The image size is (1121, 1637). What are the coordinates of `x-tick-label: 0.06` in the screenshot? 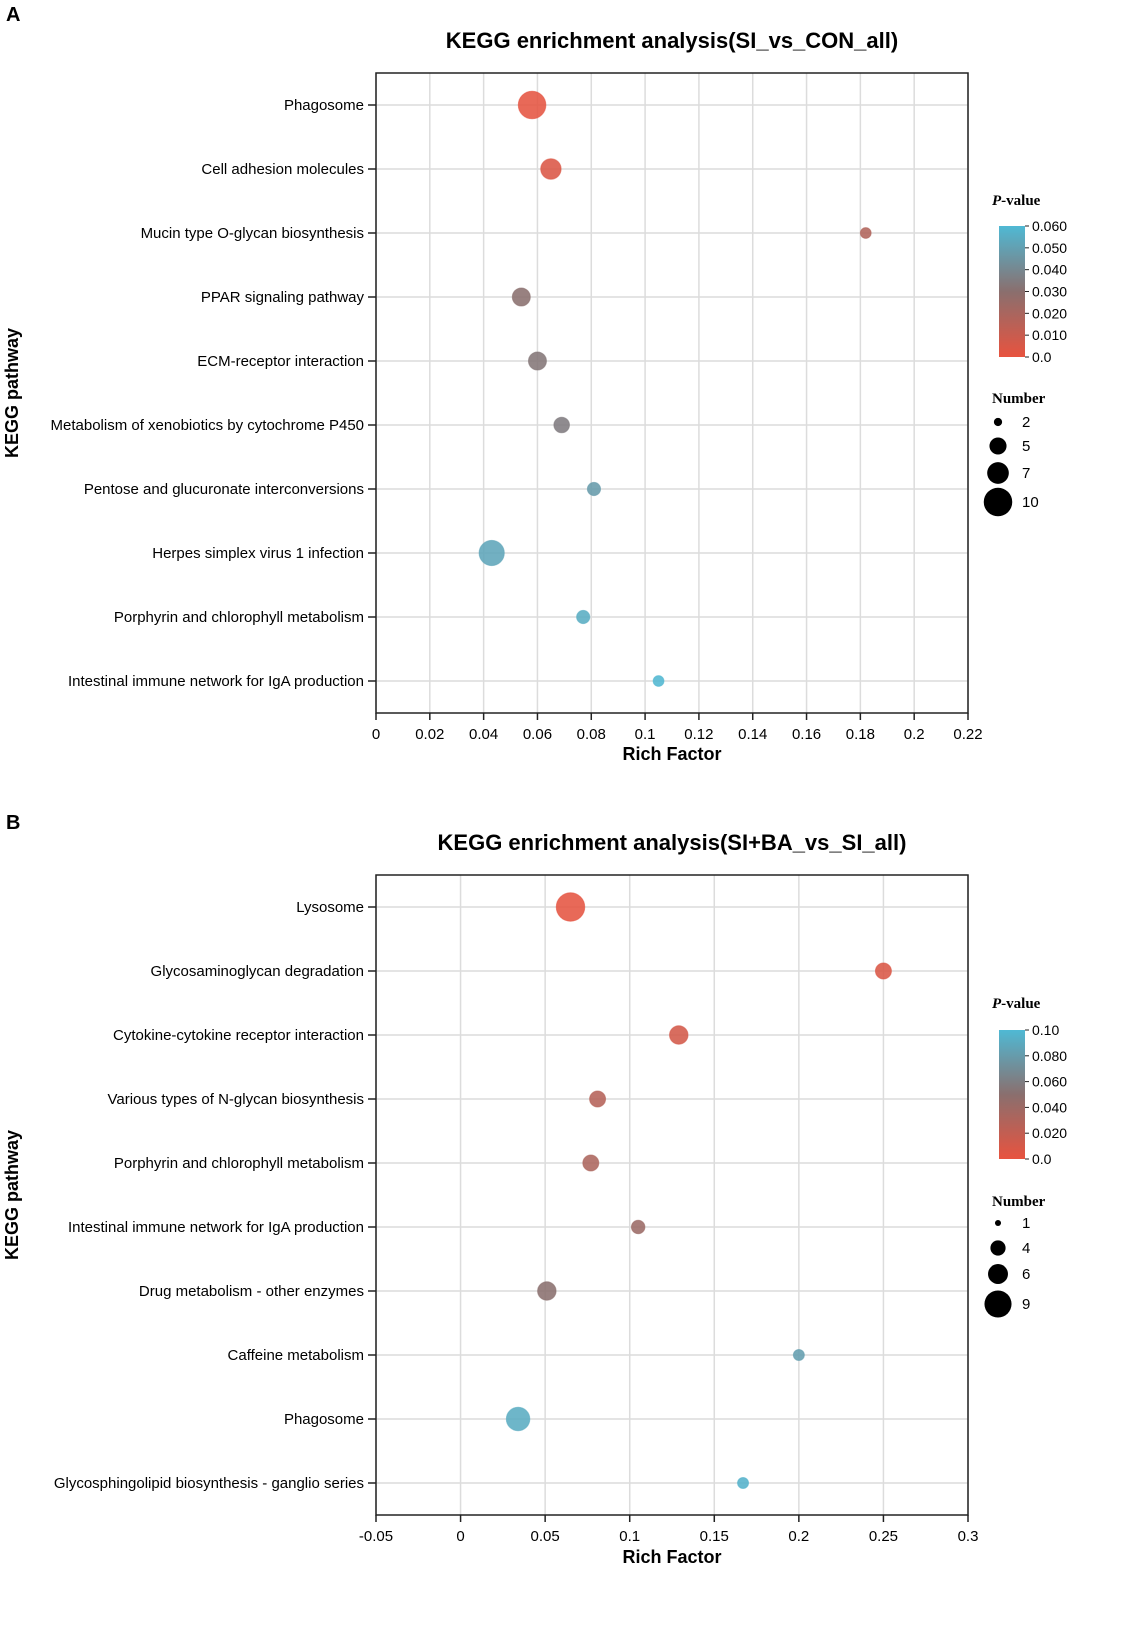 It's located at (537, 734).